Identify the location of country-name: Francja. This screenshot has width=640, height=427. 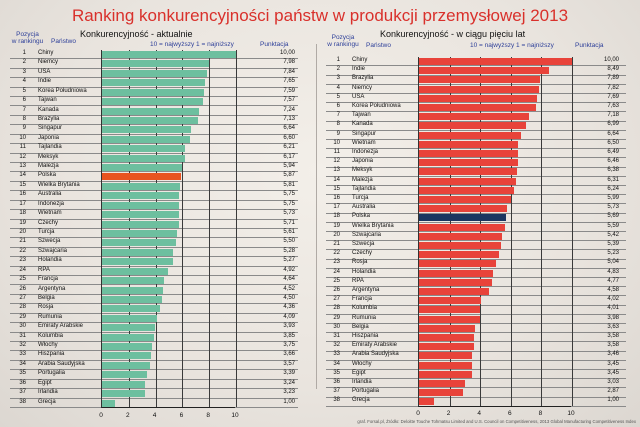
(48, 279).